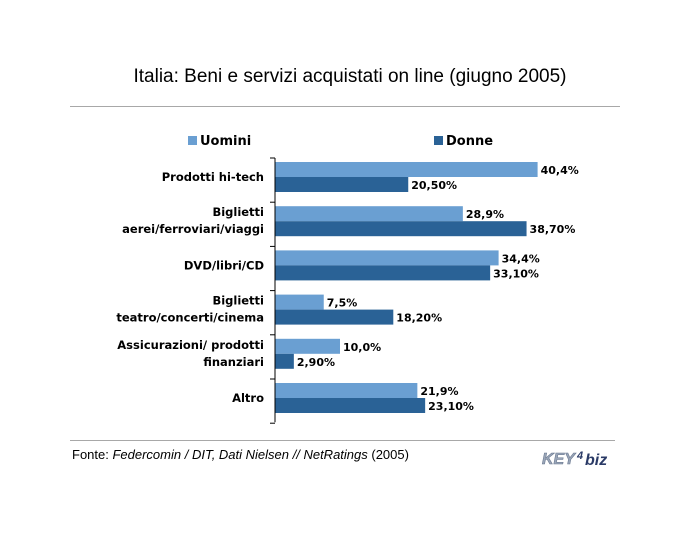 The height and width of the screenshot is (550, 700). What do you see at coordinates (439, 391) in the screenshot?
I see `data-label-uomini: 21,9%` at bounding box center [439, 391].